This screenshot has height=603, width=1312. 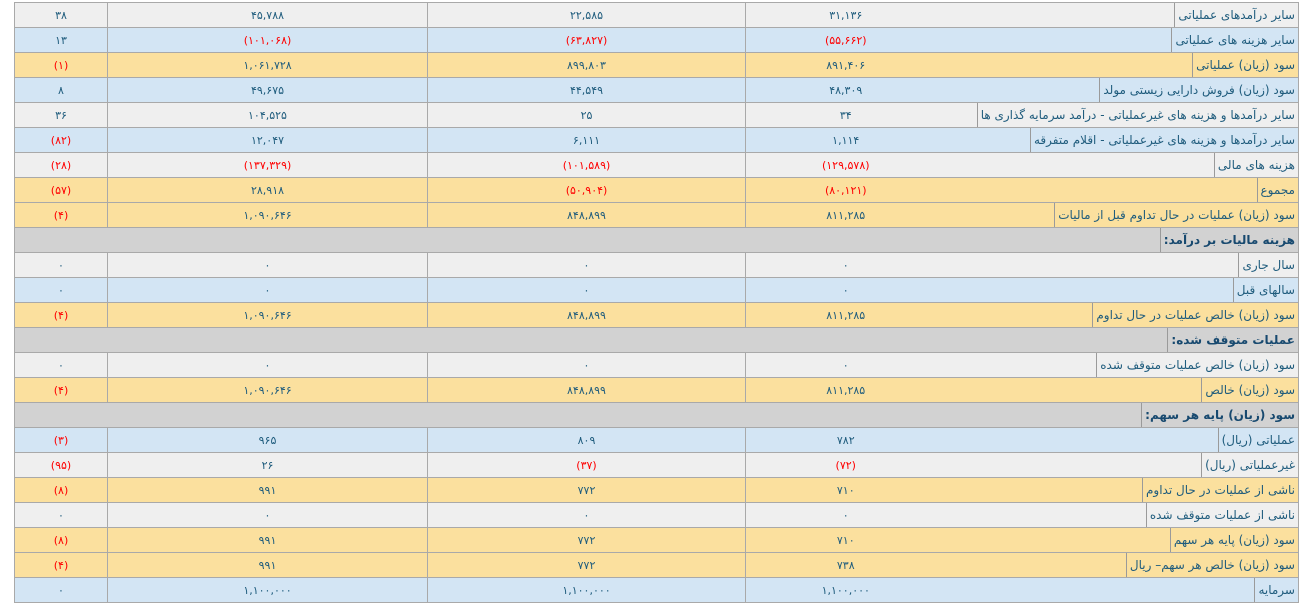 What do you see at coordinates (267, 490) in the screenshot?
I see `value-cell: ۹۹۱` at bounding box center [267, 490].